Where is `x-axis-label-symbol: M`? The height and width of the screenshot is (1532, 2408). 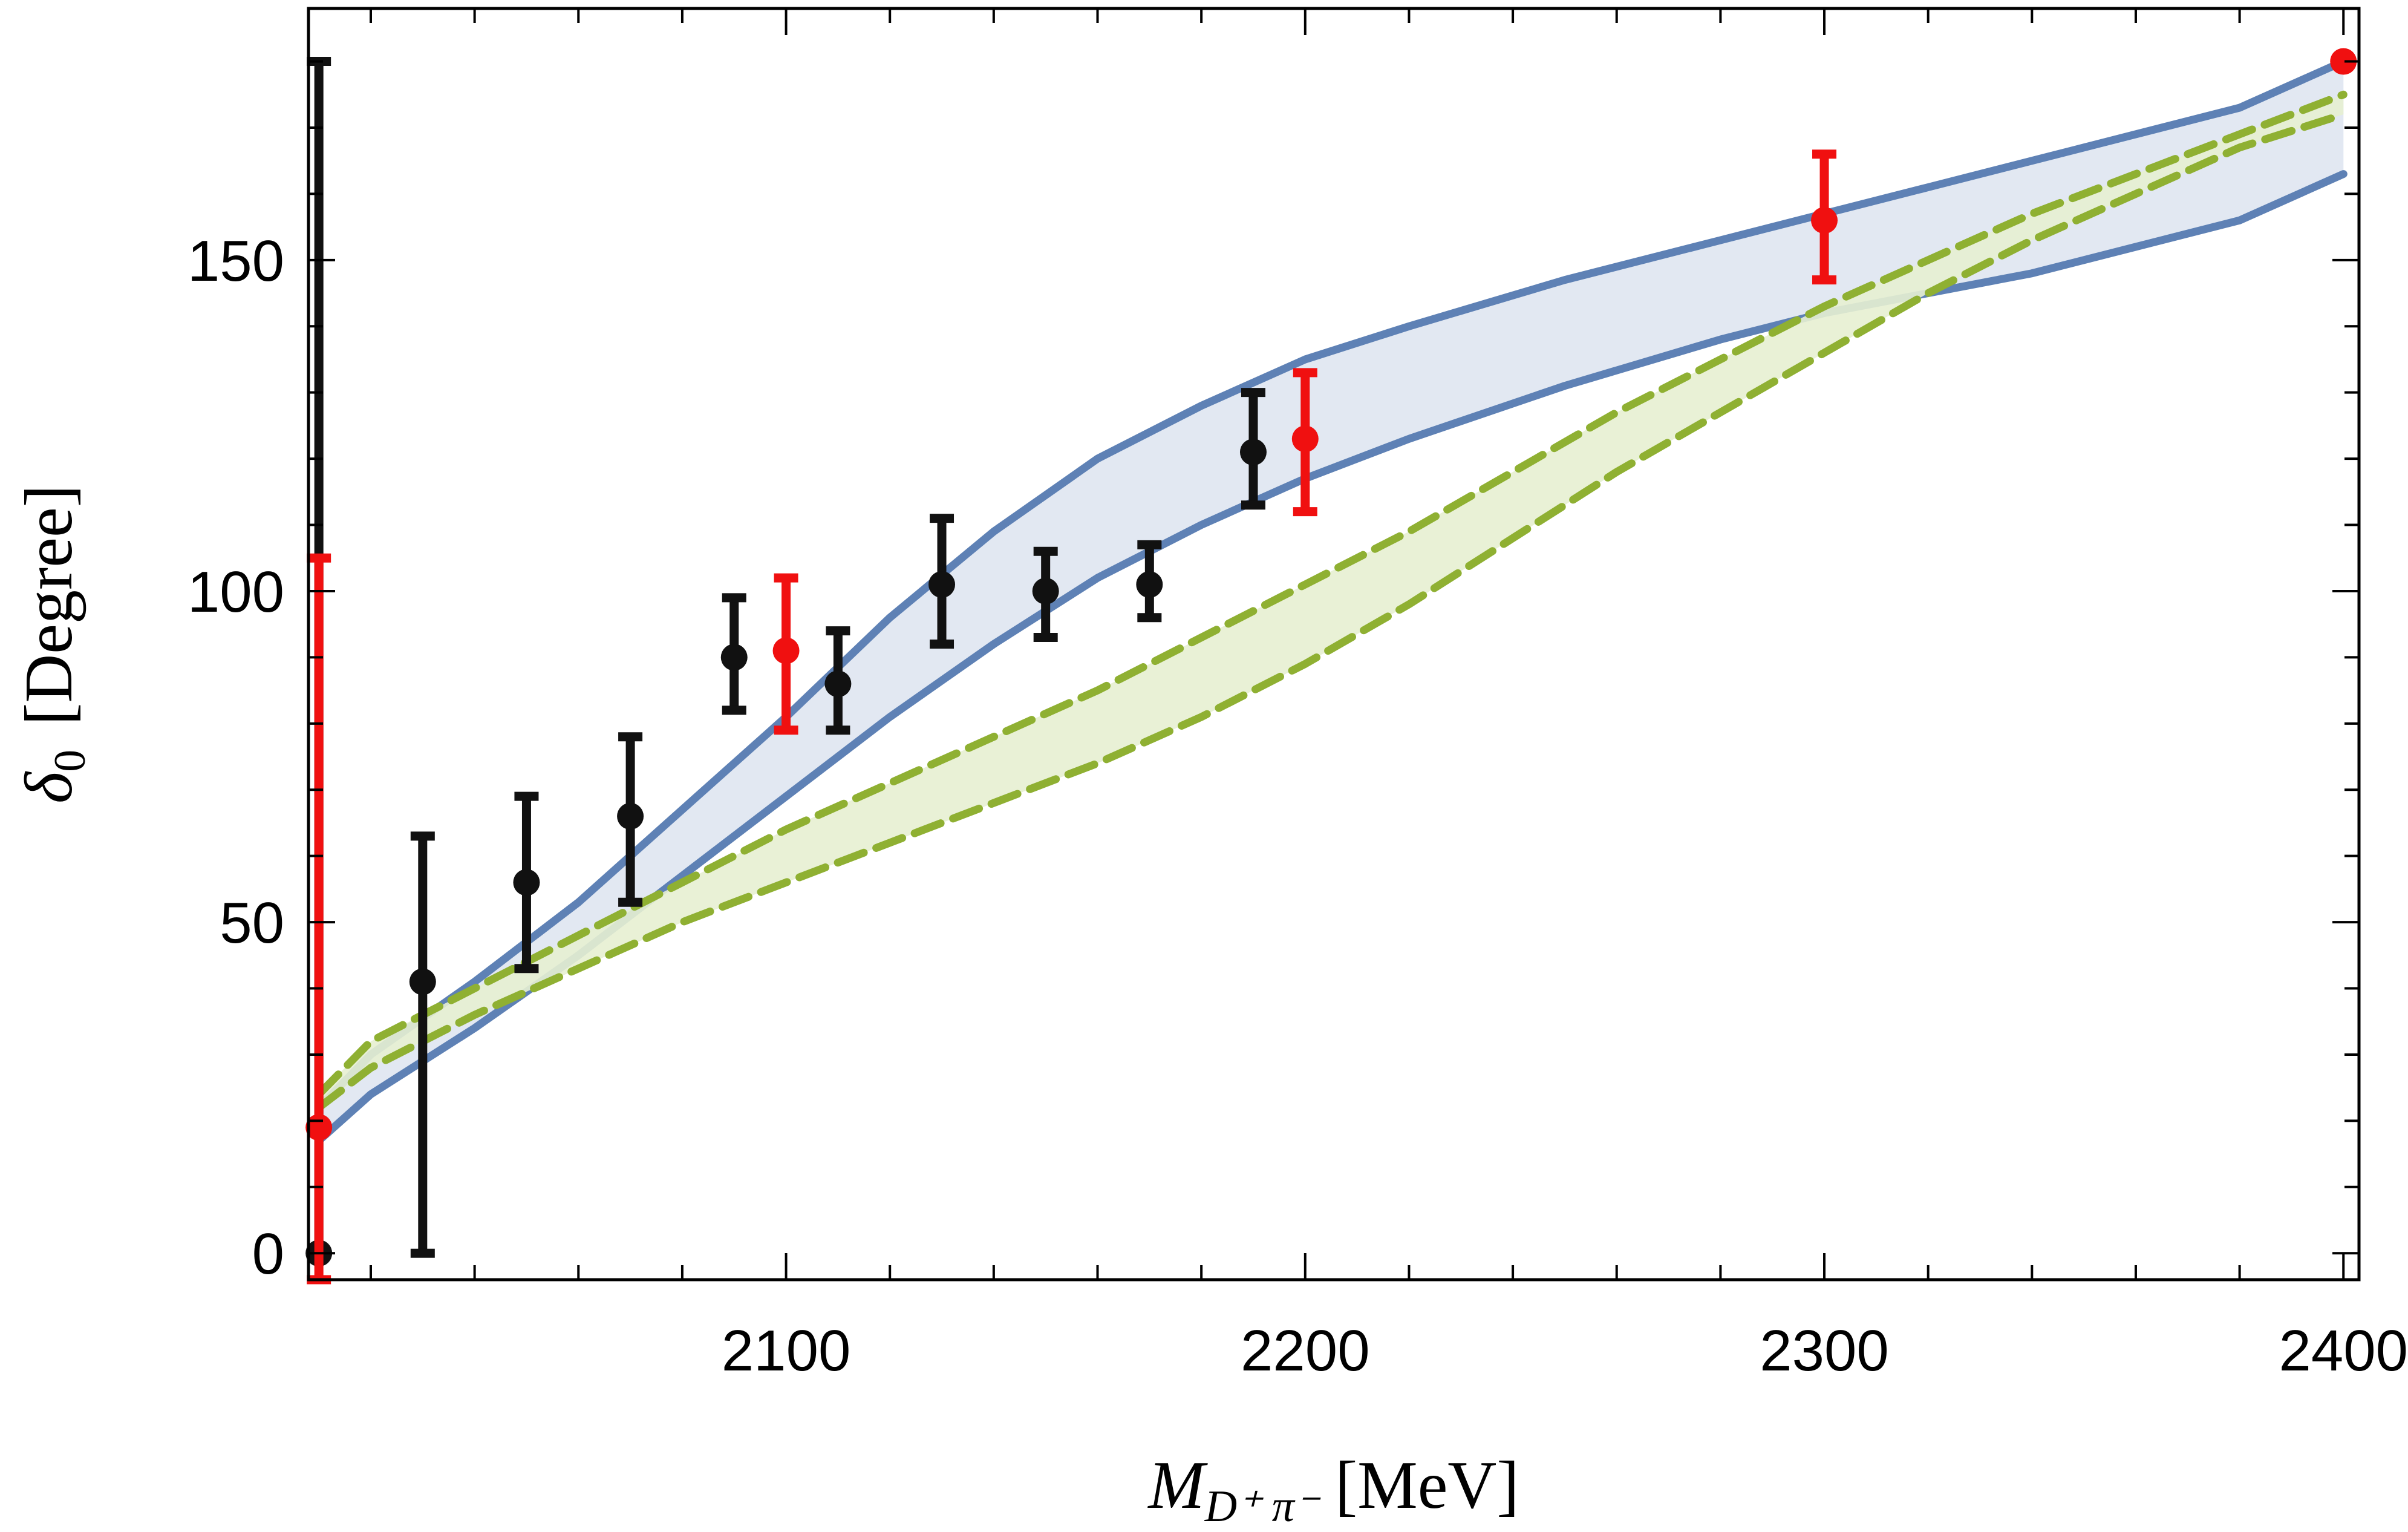 x-axis-label-symbol: M is located at coordinates (1177, 1485).